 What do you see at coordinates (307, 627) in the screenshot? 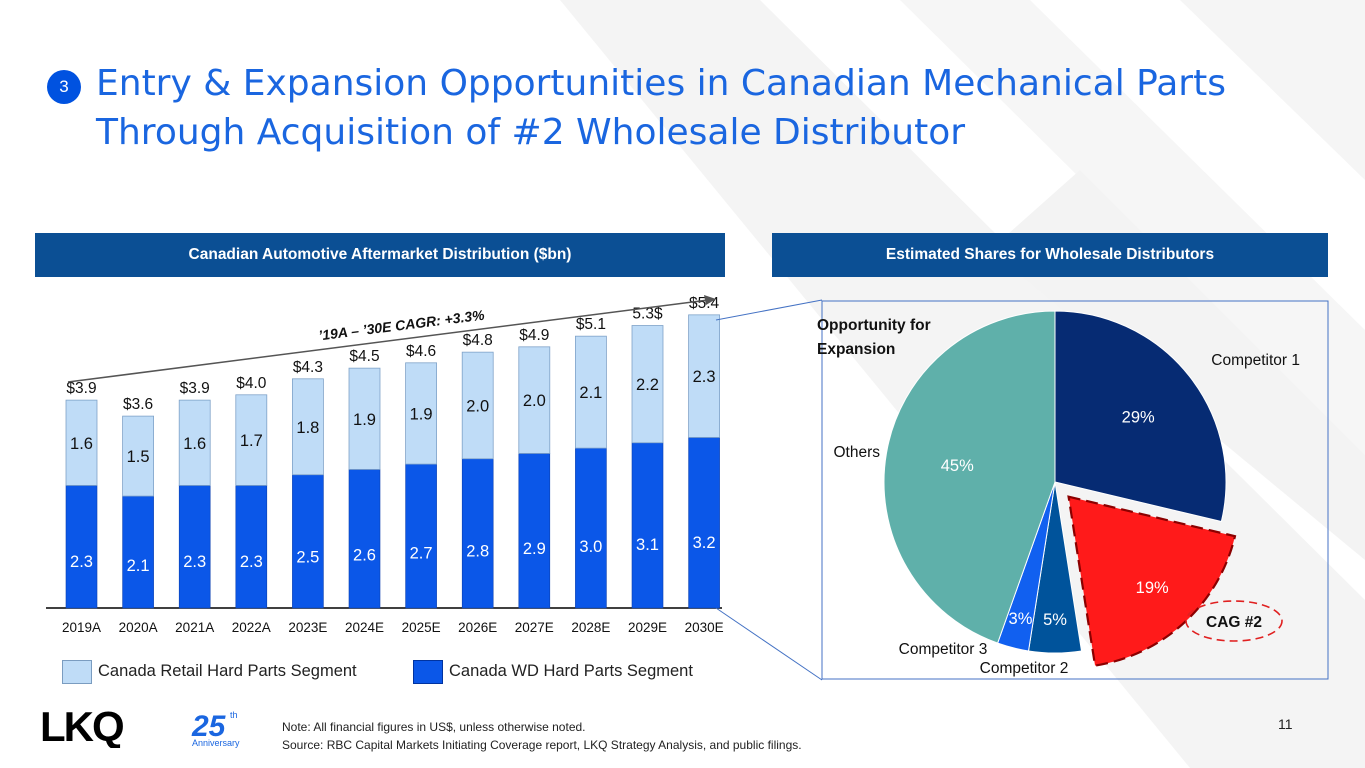
I see `x-tick-label: 2023E` at bounding box center [307, 627].